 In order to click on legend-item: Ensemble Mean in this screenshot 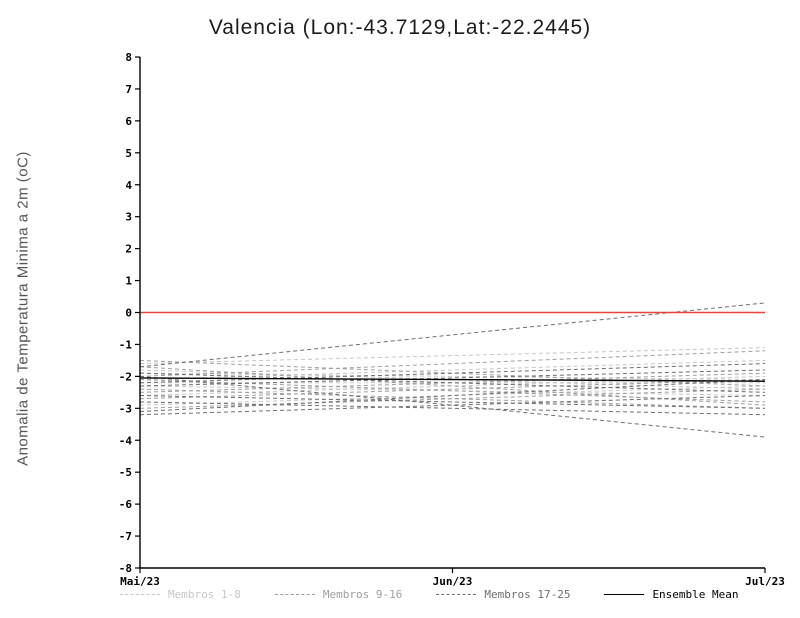, I will do `click(671, 594)`.